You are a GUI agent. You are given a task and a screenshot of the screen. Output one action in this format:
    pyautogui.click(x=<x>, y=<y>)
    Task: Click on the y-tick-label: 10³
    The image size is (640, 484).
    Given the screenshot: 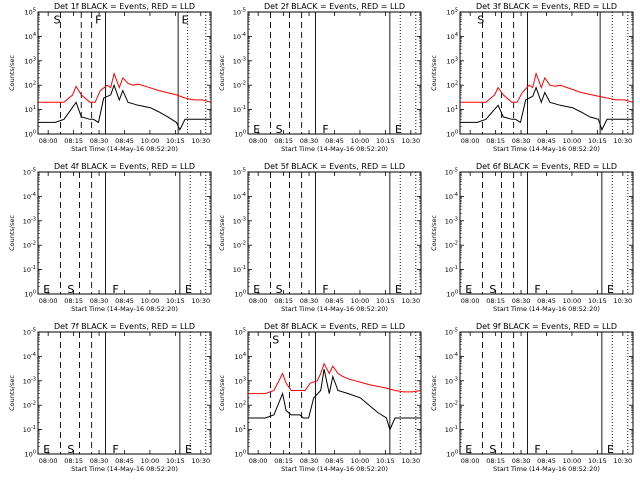 What is the action you would take?
    pyautogui.click(x=30, y=60)
    